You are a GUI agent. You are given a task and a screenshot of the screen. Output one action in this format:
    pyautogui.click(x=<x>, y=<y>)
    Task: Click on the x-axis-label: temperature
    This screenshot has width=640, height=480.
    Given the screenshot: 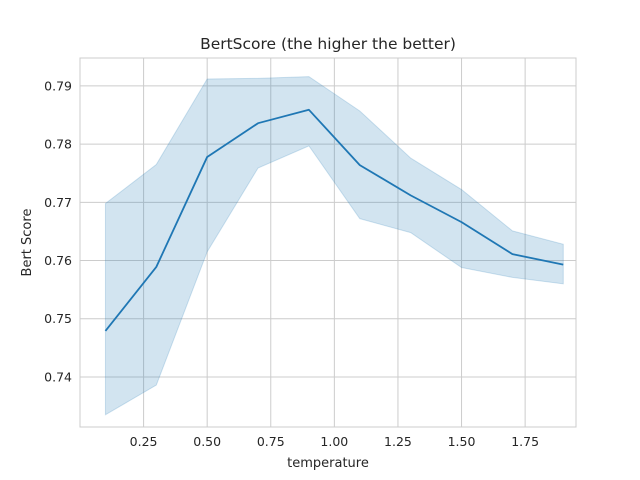 What is the action you would take?
    pyautogui.click(x=328, y=463)
    